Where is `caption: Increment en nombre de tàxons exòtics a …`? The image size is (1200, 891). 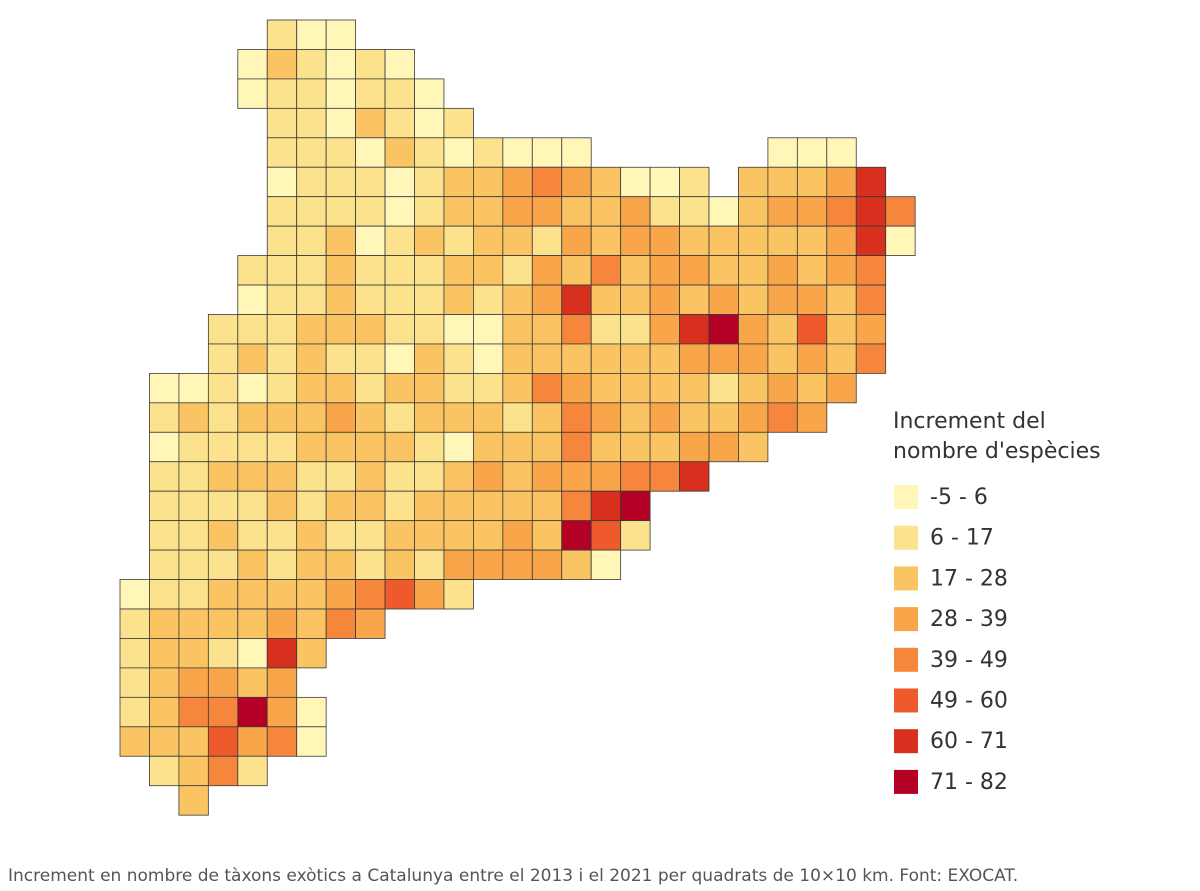
caption: Increment en nombre de tàxons exòtics a … is located at coordinates (513, 876).